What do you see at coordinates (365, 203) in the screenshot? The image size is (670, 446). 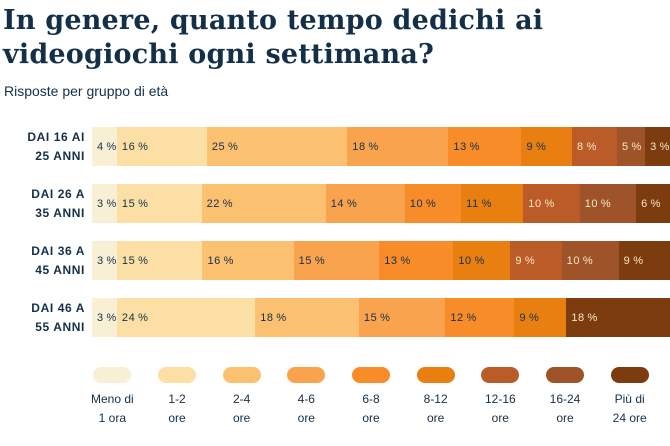 I see `bar-segment: 14 %` at bounding box center [365, 203].